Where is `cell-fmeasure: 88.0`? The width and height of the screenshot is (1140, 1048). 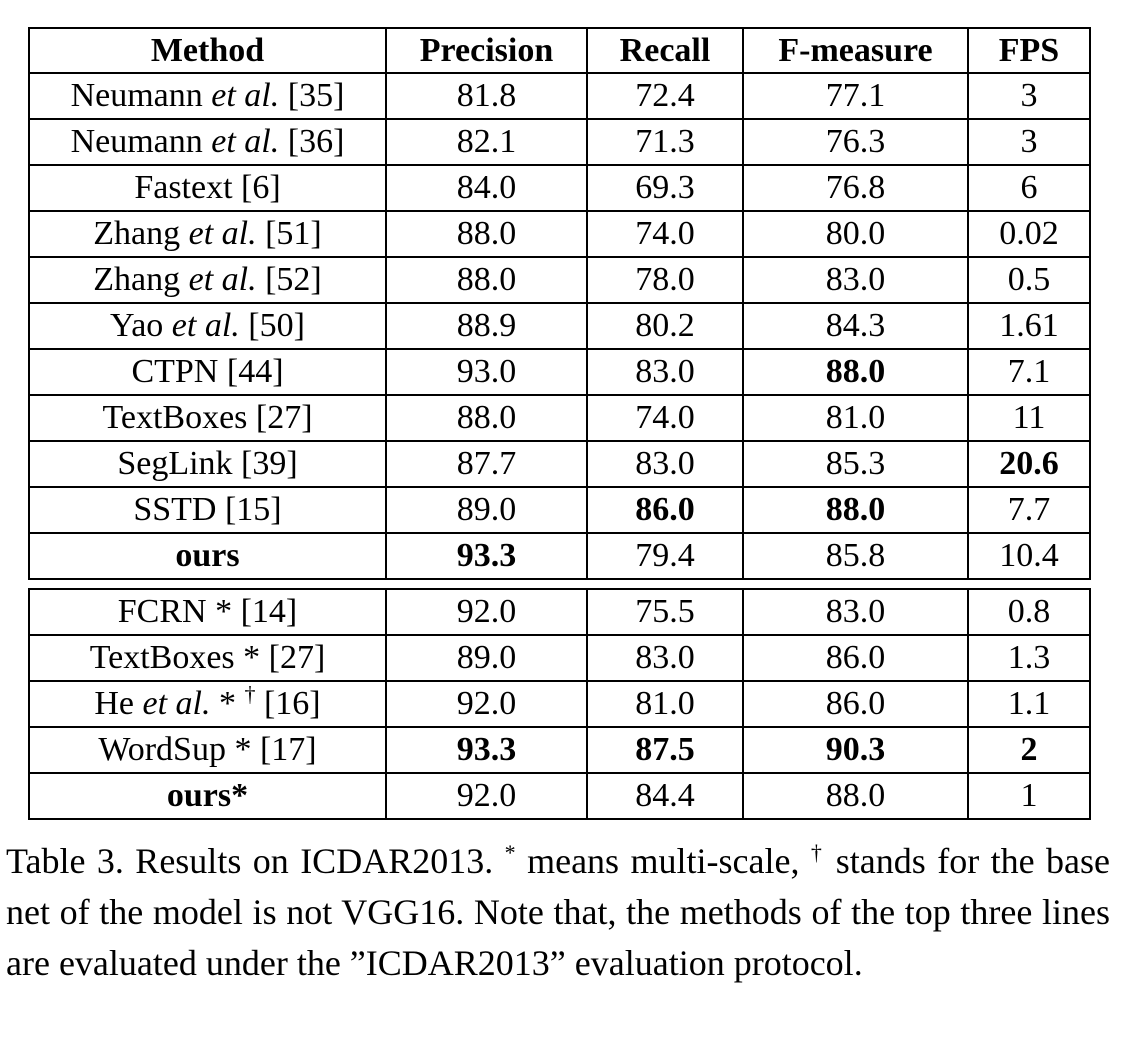
cell-fmeasure: 88.0 is located at coordinates (855, 372).